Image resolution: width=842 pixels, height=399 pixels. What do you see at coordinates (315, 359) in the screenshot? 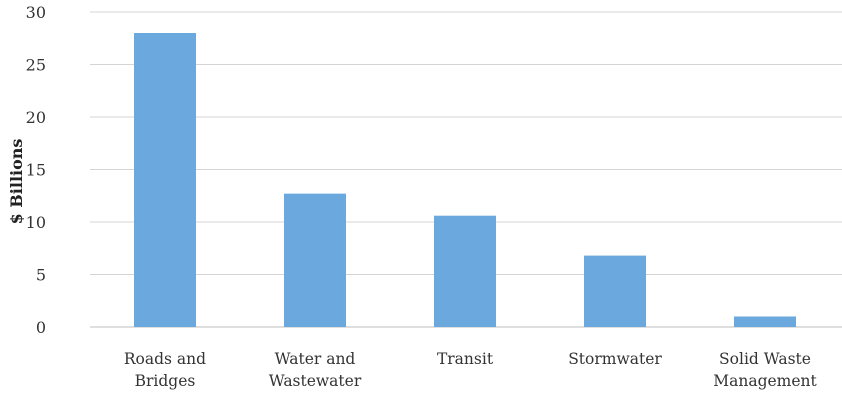
I see `category-label-line: Water and` at bounding box center [315, 359].